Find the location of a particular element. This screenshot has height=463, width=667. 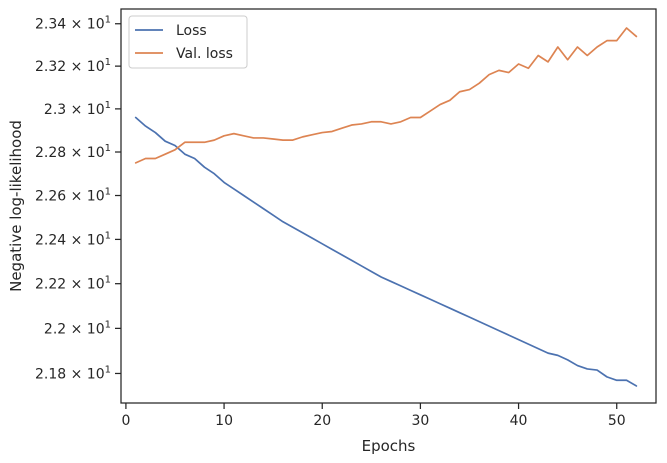

x-tick-label: 20 is located at coordinates (322, 421).